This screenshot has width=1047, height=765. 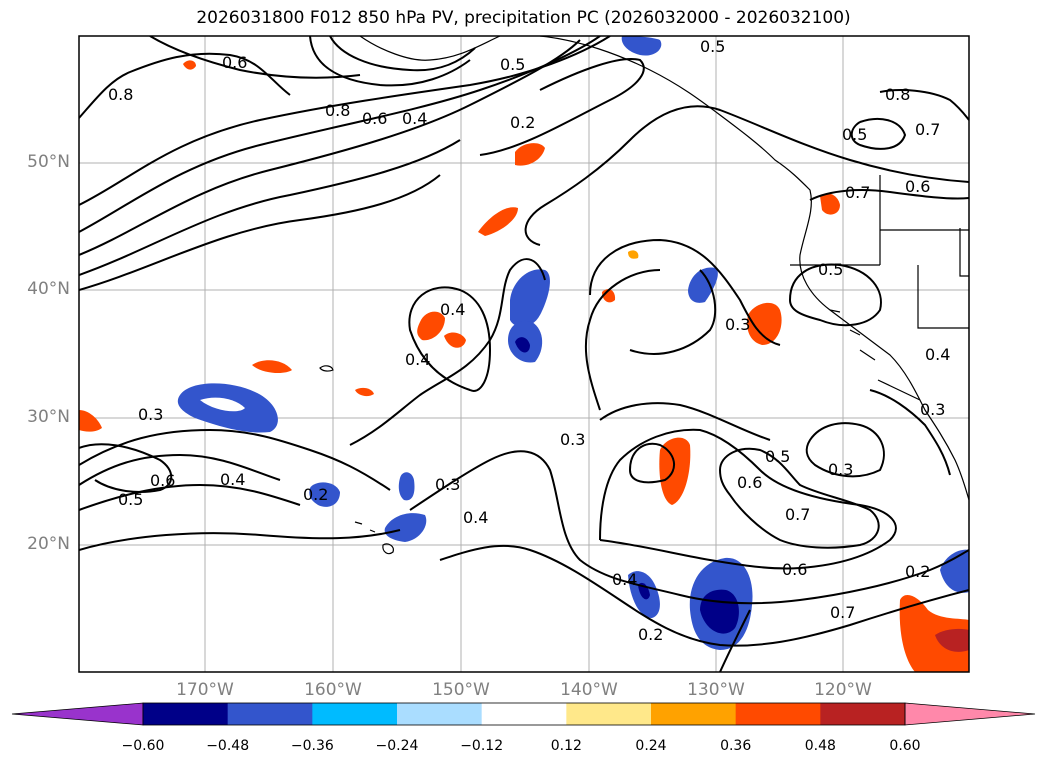 I want to click on colorbar, so click(x=523, y=714).